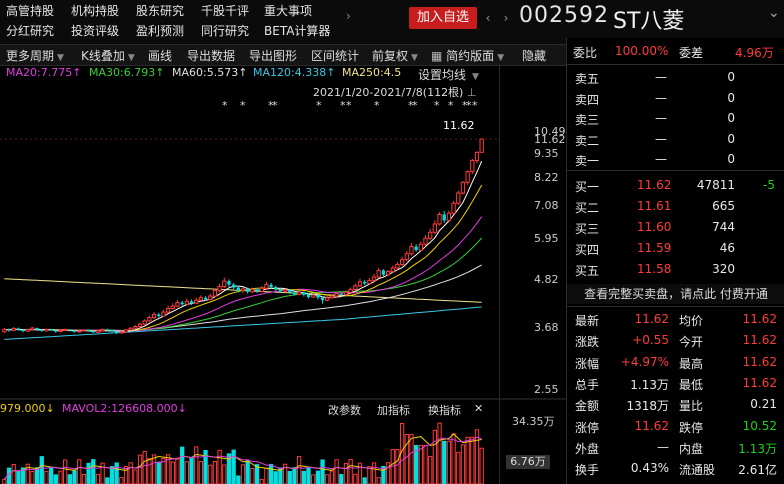  Describe the element at coordinates (546, 205) in the screenshot. I see `price-axis-label: 7.08` at that location.